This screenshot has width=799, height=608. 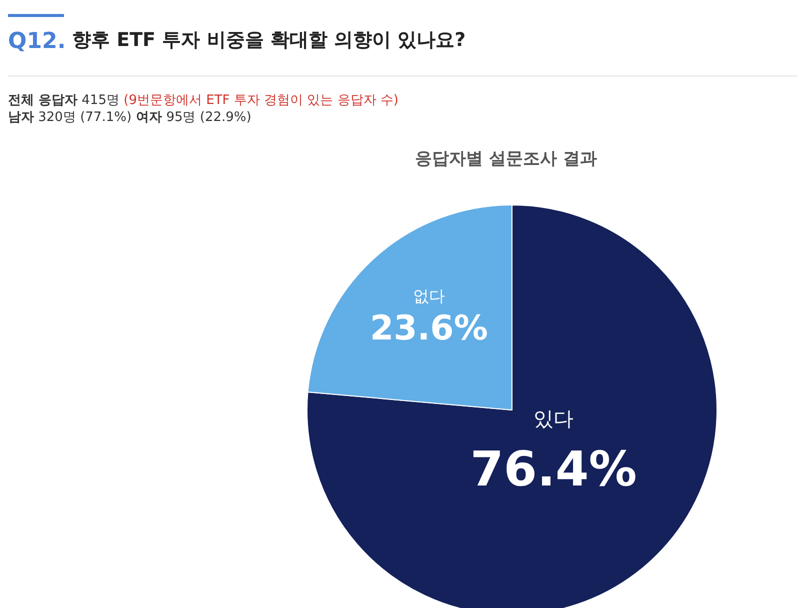 I want to click on chart-title: 향후 ETF 투자 비중을 확대할 의향이 있나요?, so click(x=269, y=40).